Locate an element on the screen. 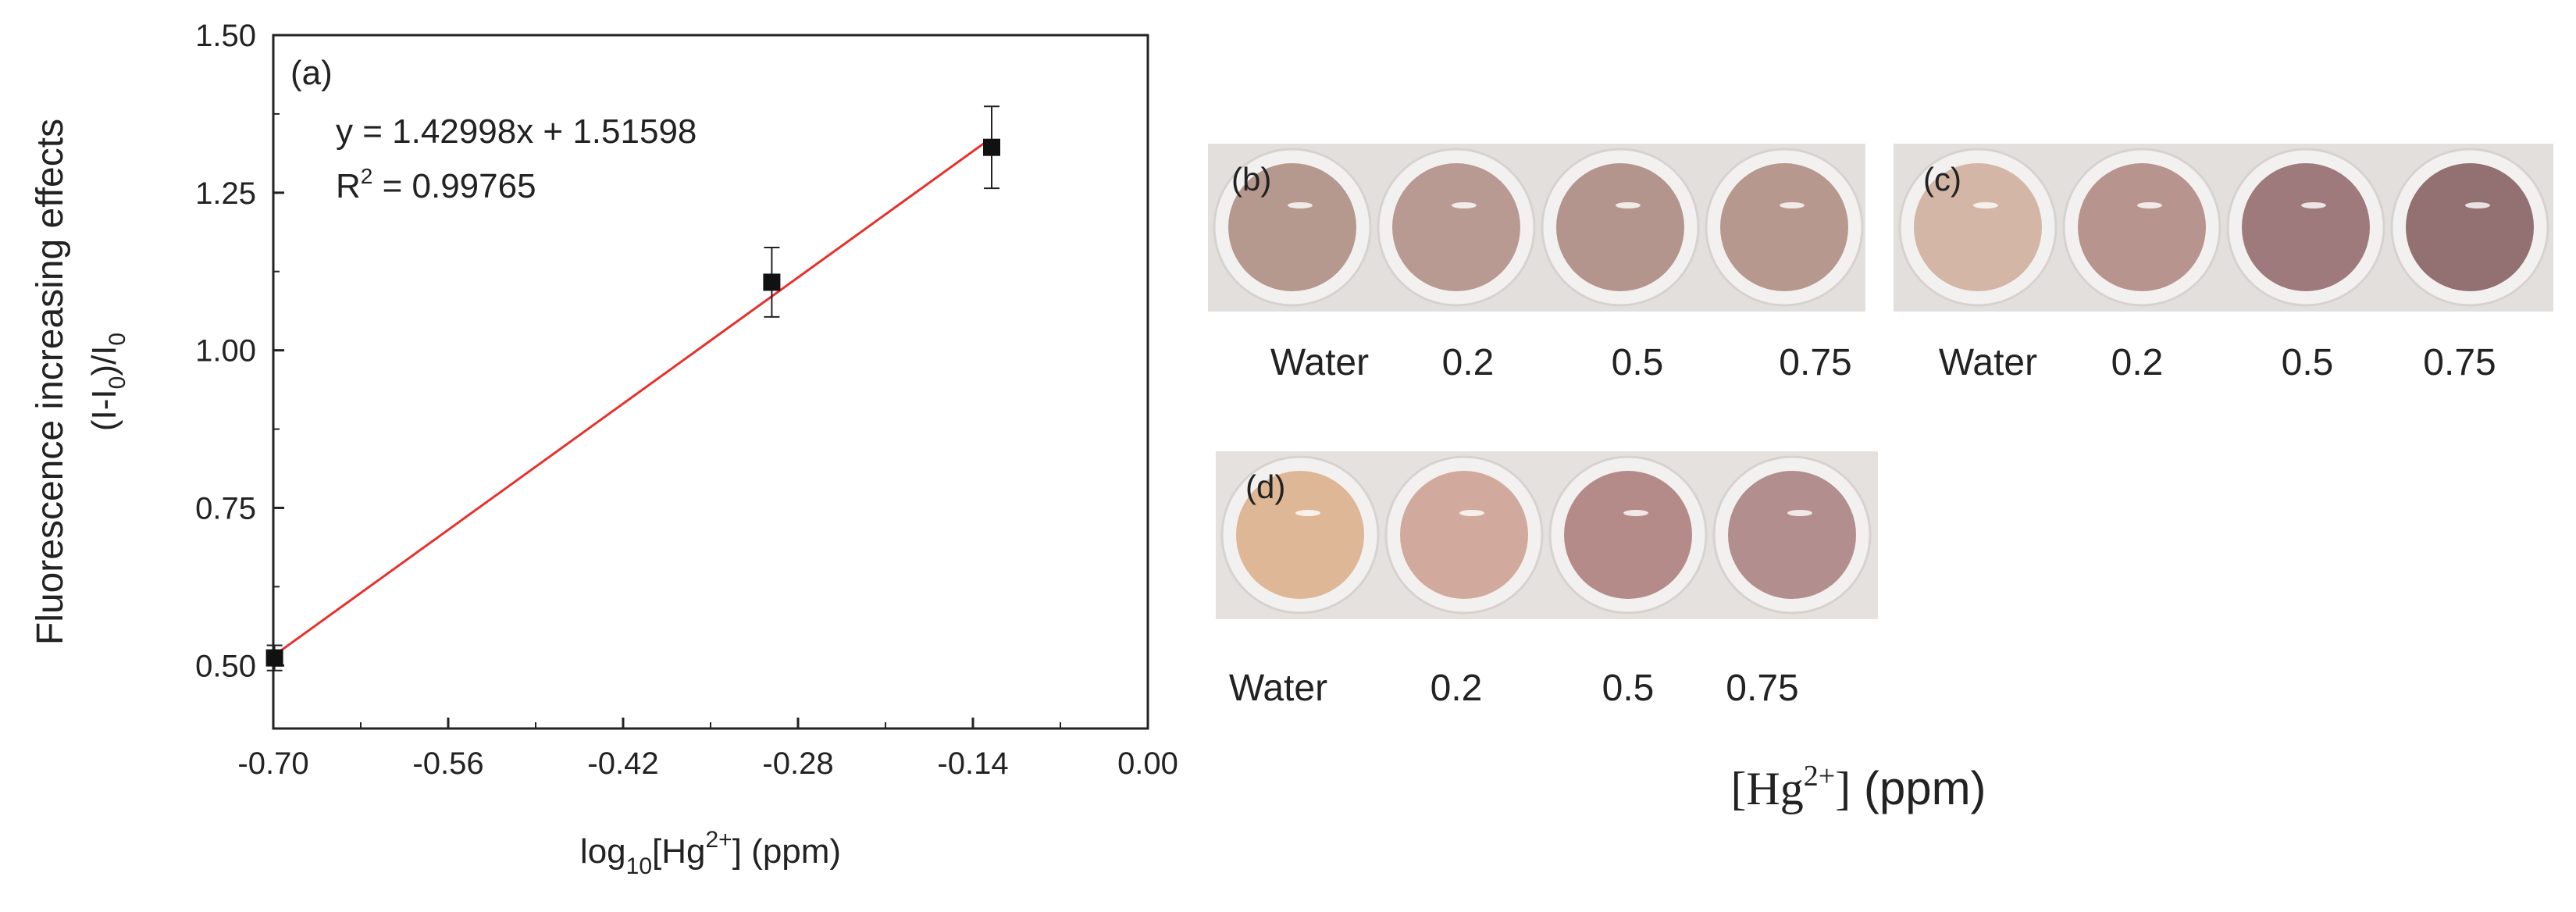 This screenshot has height=912, width=2576. photo-panel-b: (b) is located at coordinates (1536, 228).